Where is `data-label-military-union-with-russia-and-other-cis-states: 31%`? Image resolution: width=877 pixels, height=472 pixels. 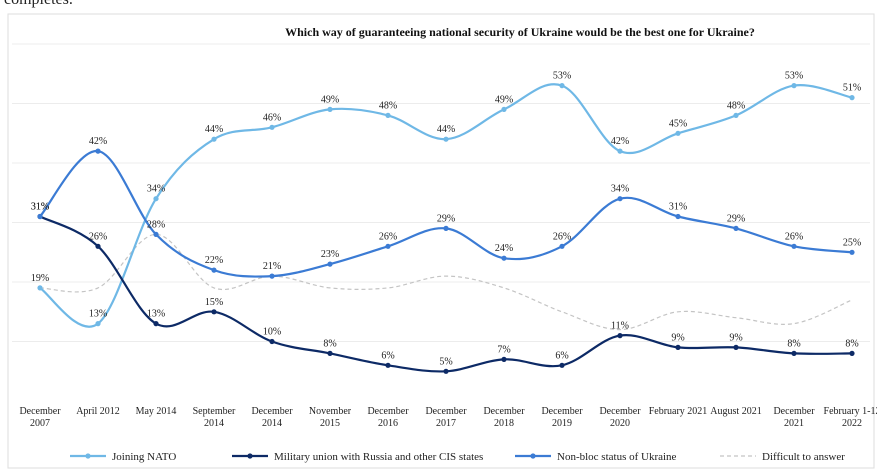
data-label-military-union-with-russia-and-other-cis-states: 31% is located at coordinates (40, 207).